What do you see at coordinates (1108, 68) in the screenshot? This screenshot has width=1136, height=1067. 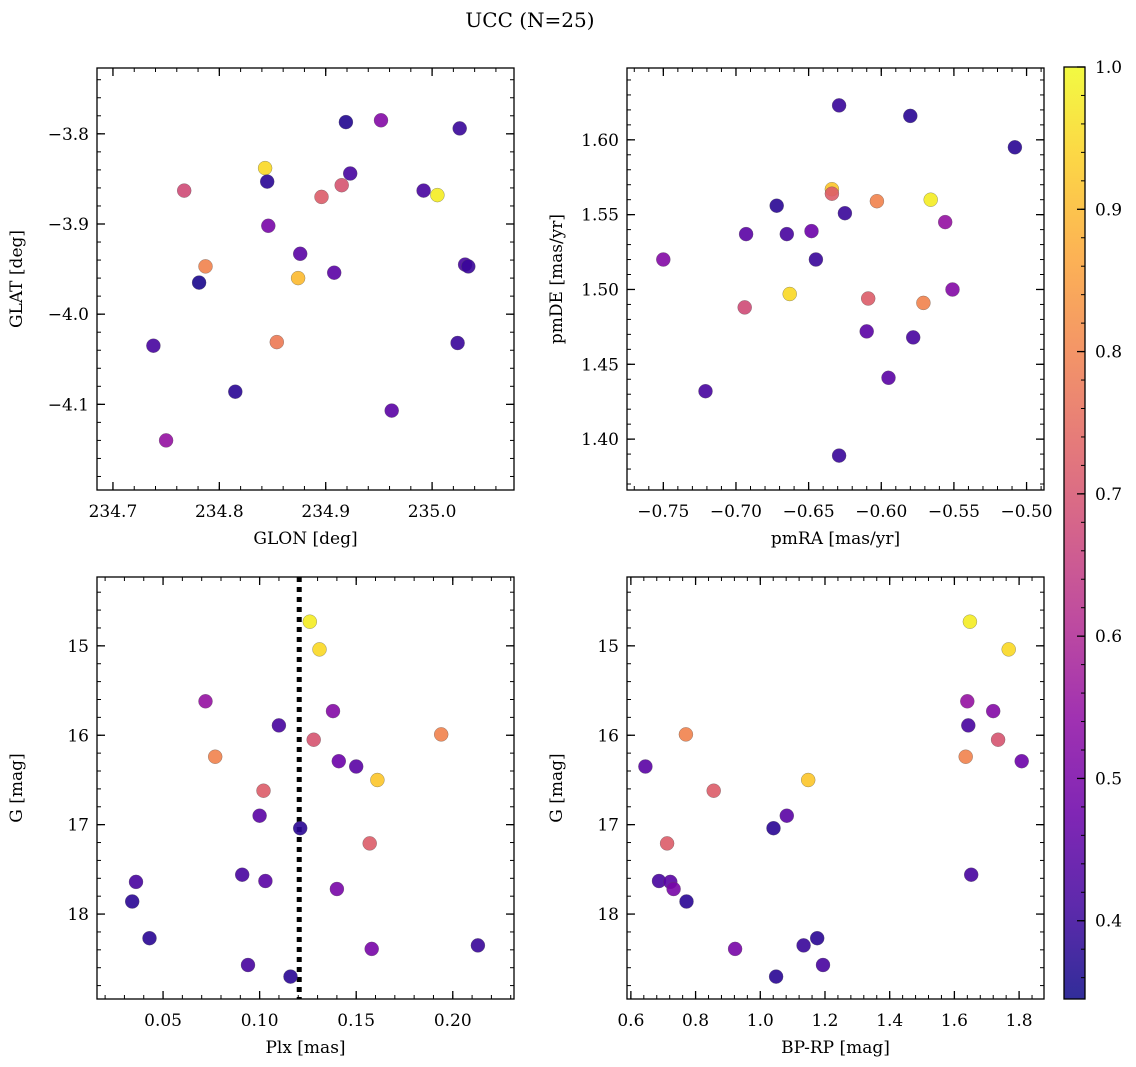 I see `colorbar-tick-label: 1.0` at bounding box center [1108, 68].